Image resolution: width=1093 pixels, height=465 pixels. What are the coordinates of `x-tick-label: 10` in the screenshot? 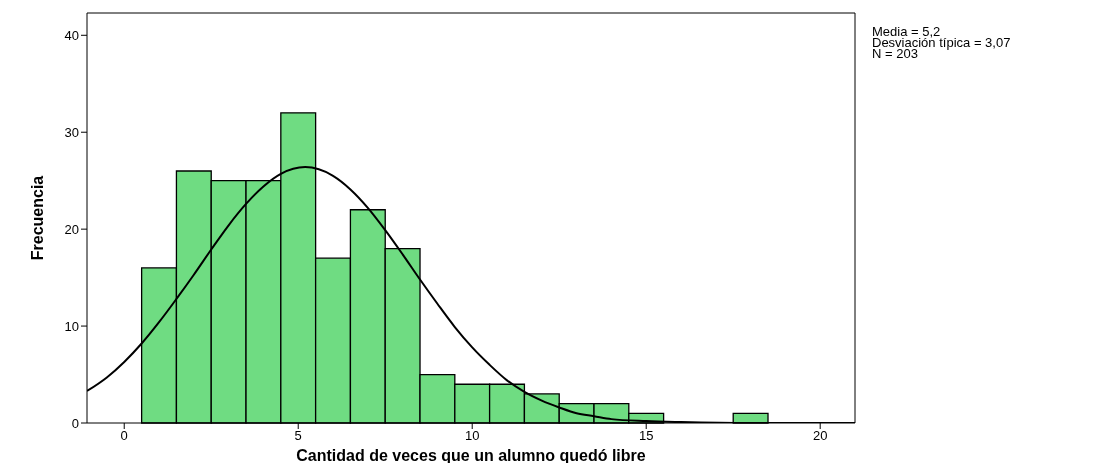 It's located at (472, 436).